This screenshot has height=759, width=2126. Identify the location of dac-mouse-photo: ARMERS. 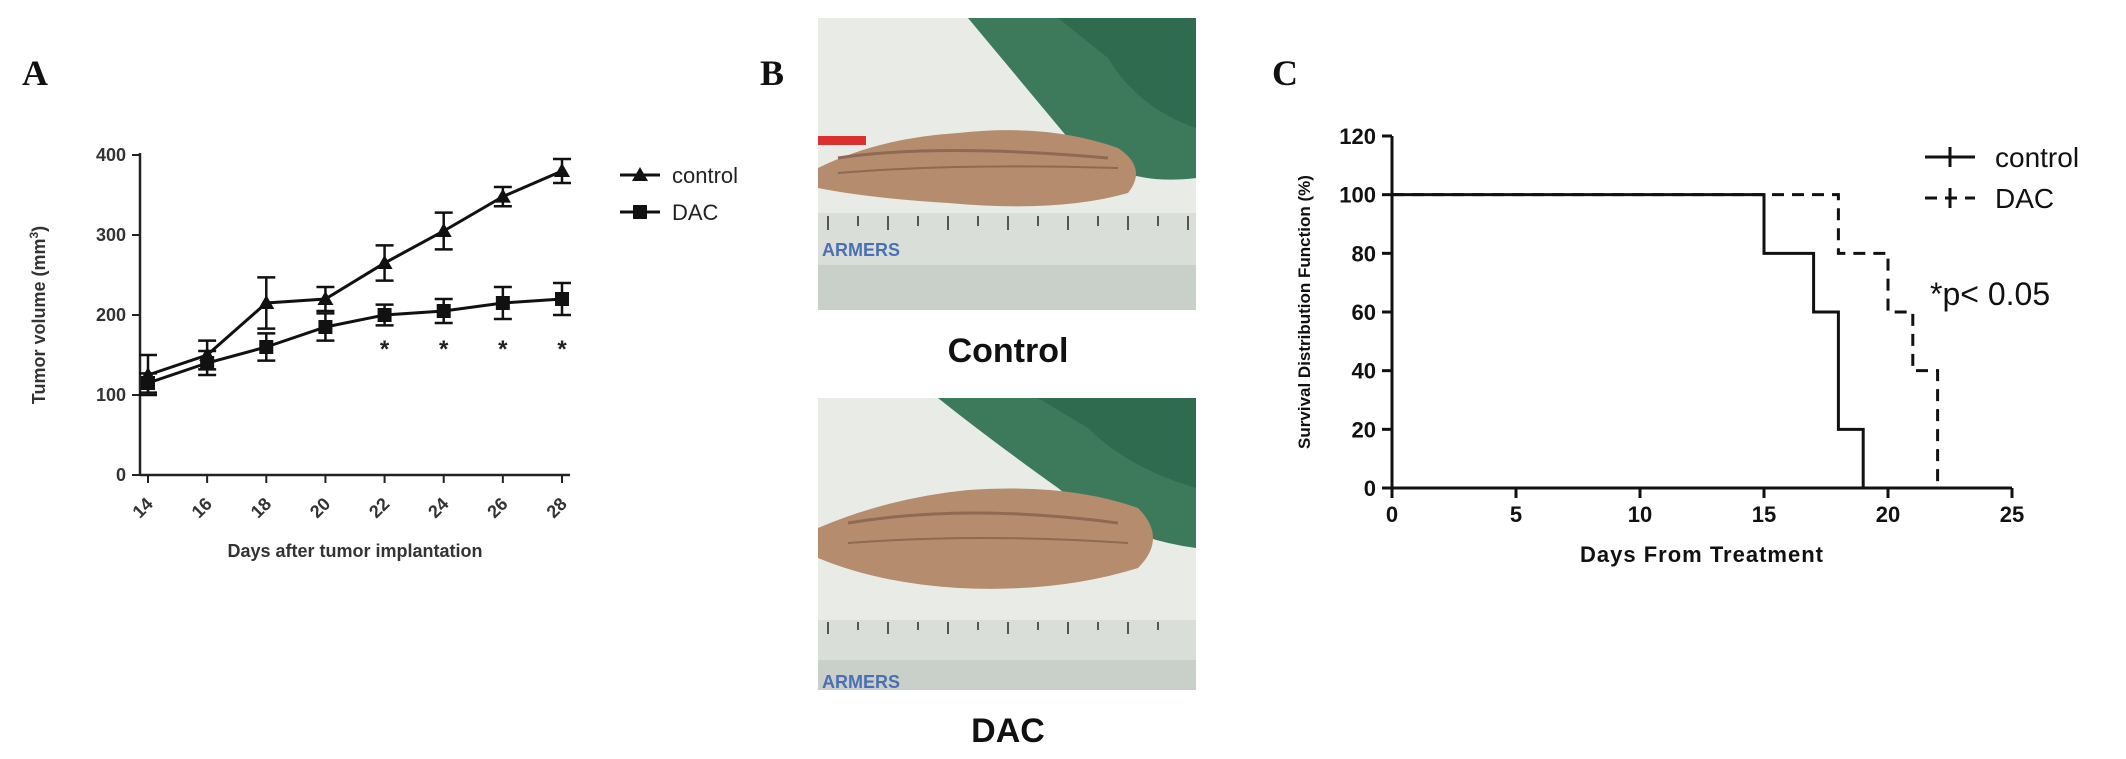
(1007, 544).